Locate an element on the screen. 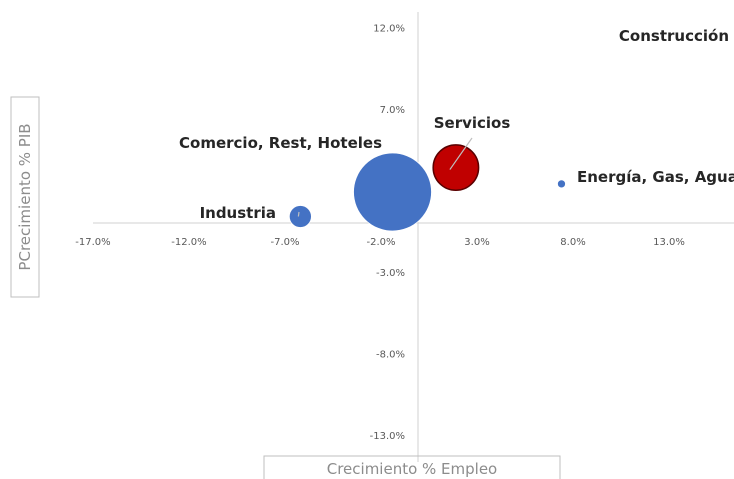 This screenshot has height=479, width=734. bubble-industria is located at coordinates (300, 216).